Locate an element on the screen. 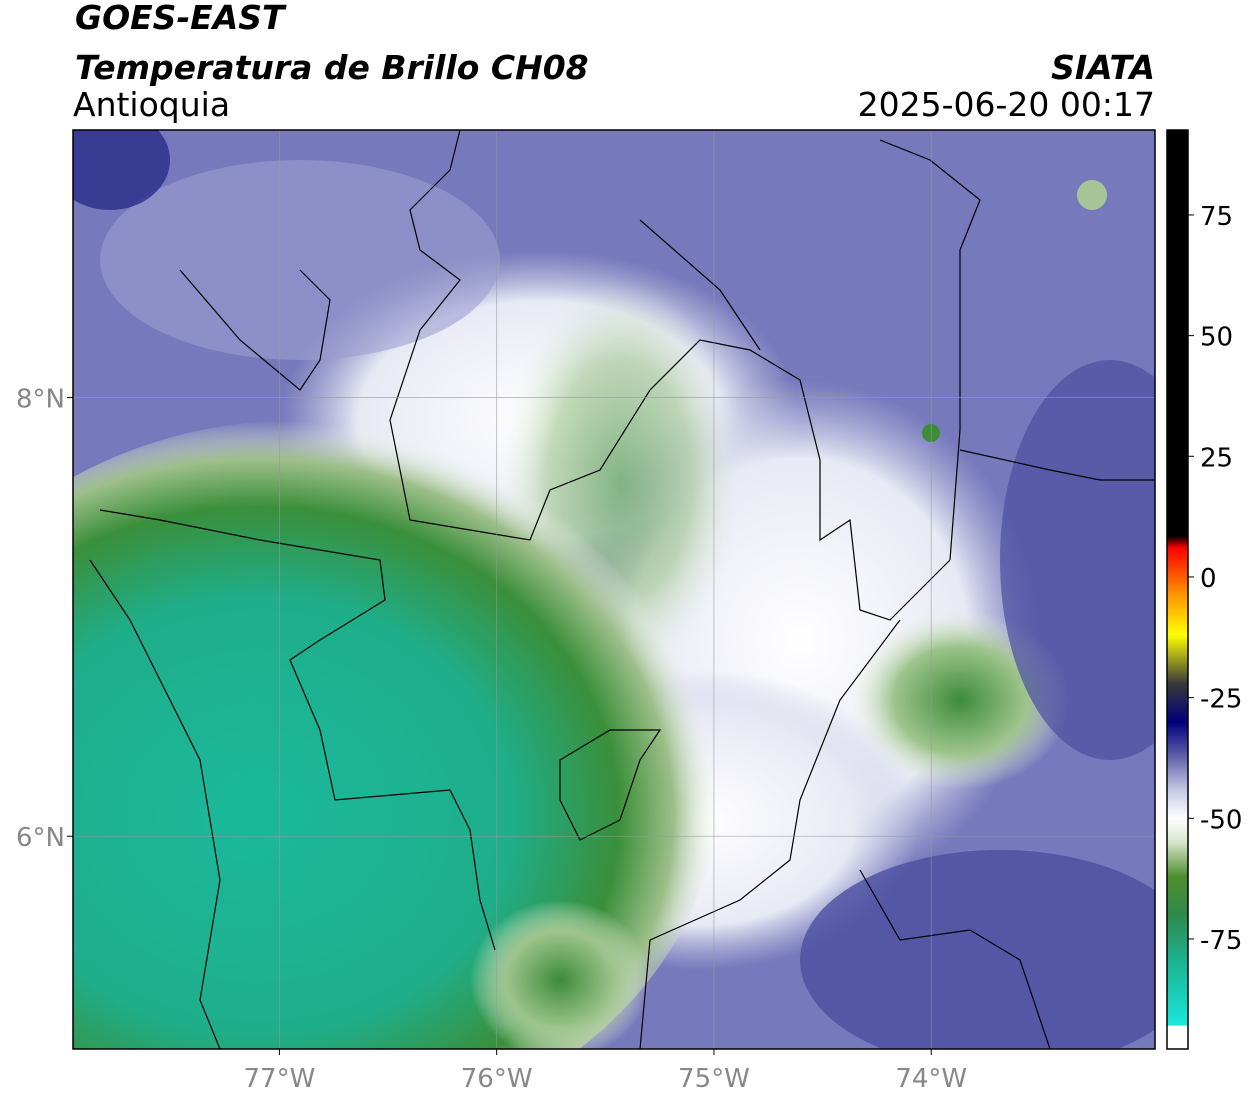  source: SIATA is located at coordinates (1103, 67).